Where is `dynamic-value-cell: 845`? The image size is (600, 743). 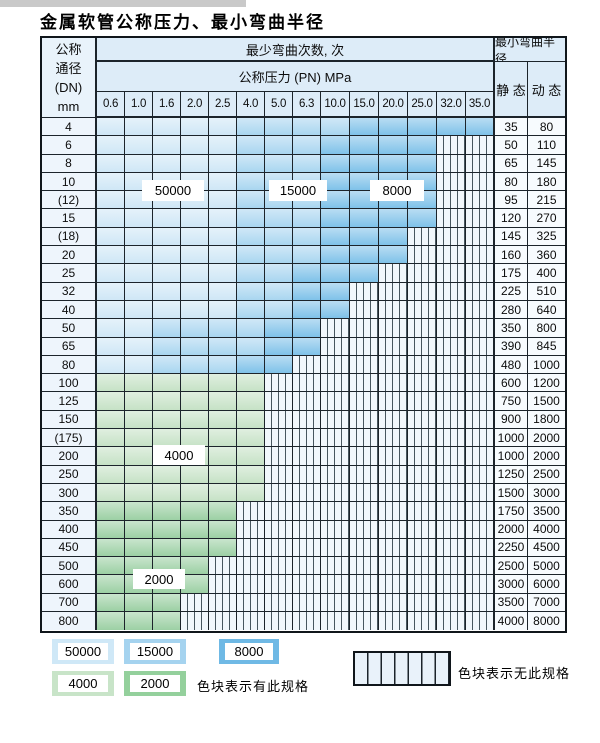 dynamic-value-cell: 845 is located at coordinates (546, 346).